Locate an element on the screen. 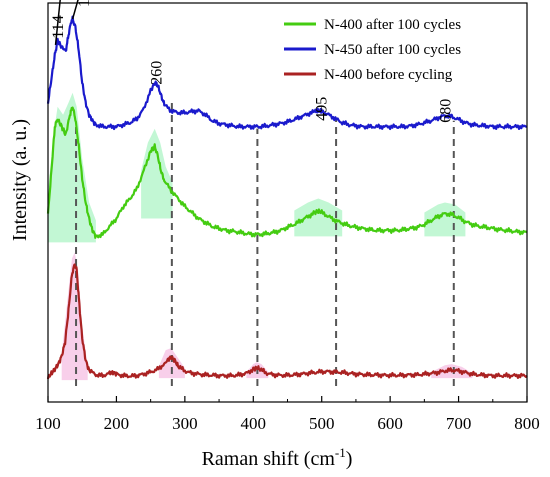  x-tick-label-3: 400 is located at coordinates (254, 423).